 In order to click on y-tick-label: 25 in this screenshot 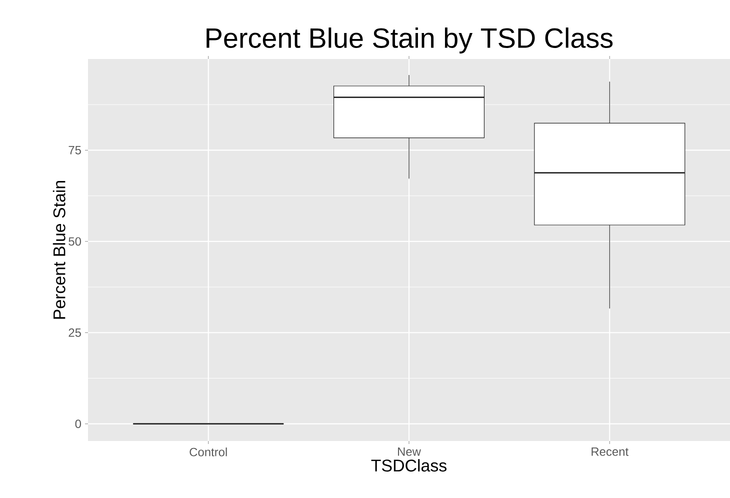, I will do `click(74, 332)`.